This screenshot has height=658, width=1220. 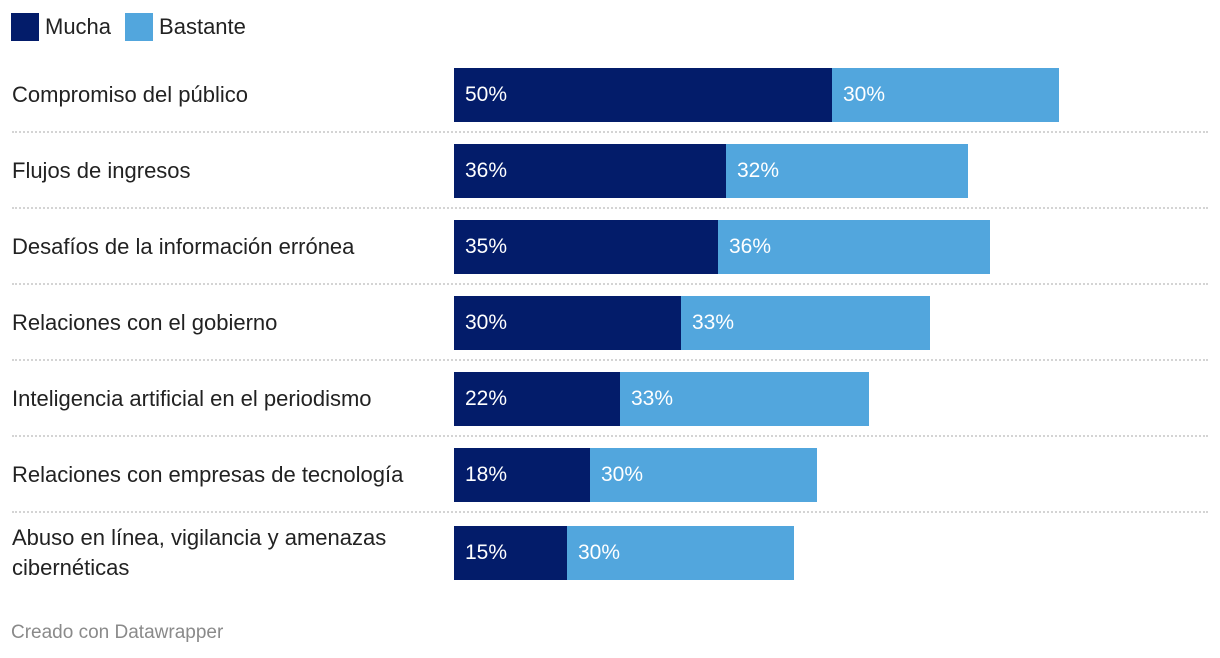 I want to click on category-label: Inteligencia artificial en el periodismo, so click(x=192, y=398).